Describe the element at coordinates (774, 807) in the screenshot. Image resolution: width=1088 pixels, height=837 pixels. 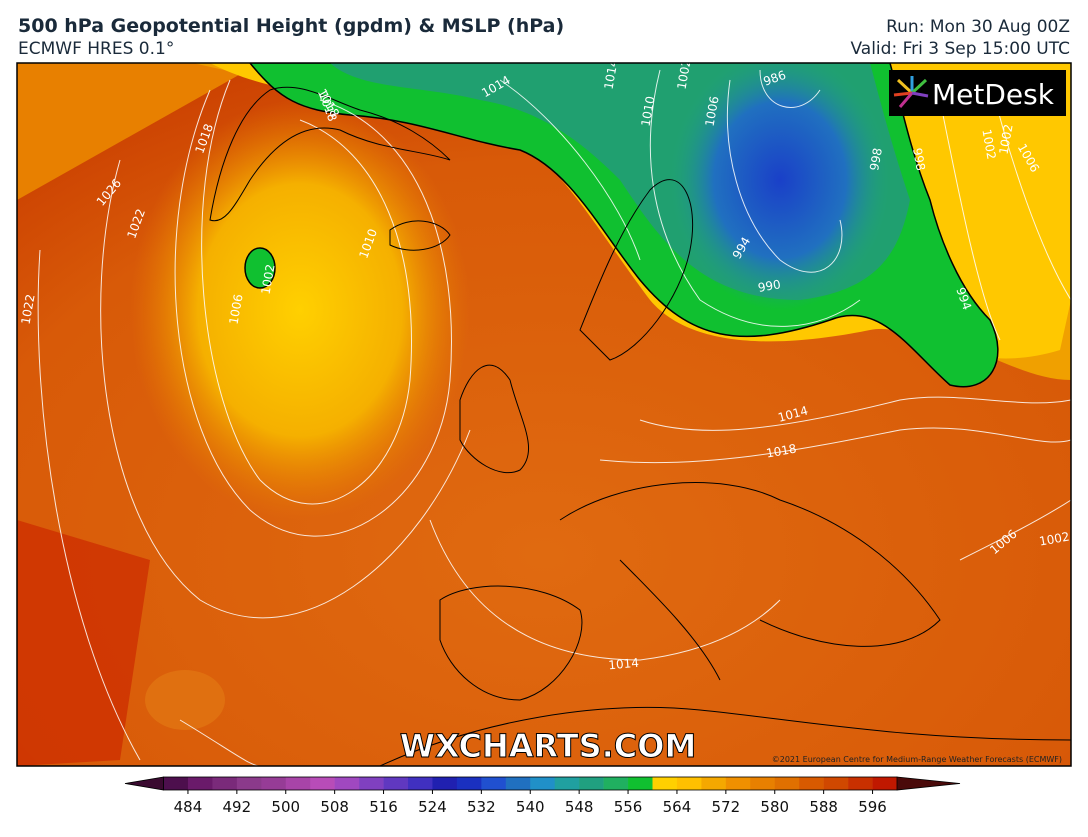
I see `colorbar-tick-label: 580` at that location.